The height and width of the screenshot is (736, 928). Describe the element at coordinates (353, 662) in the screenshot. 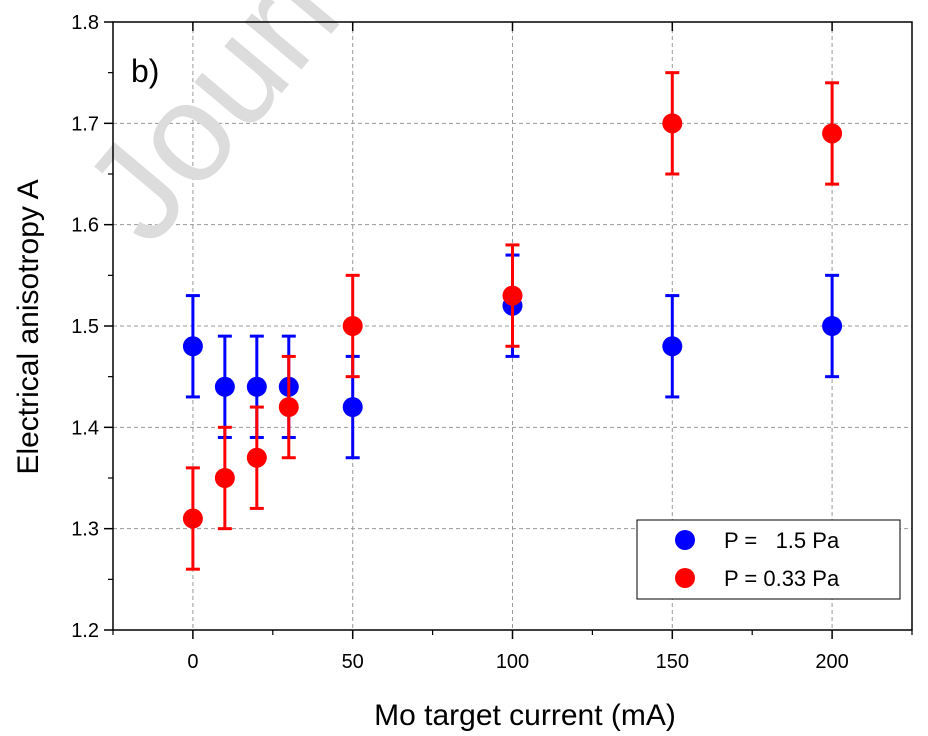

I see `x-tick-label: 50` at that location.